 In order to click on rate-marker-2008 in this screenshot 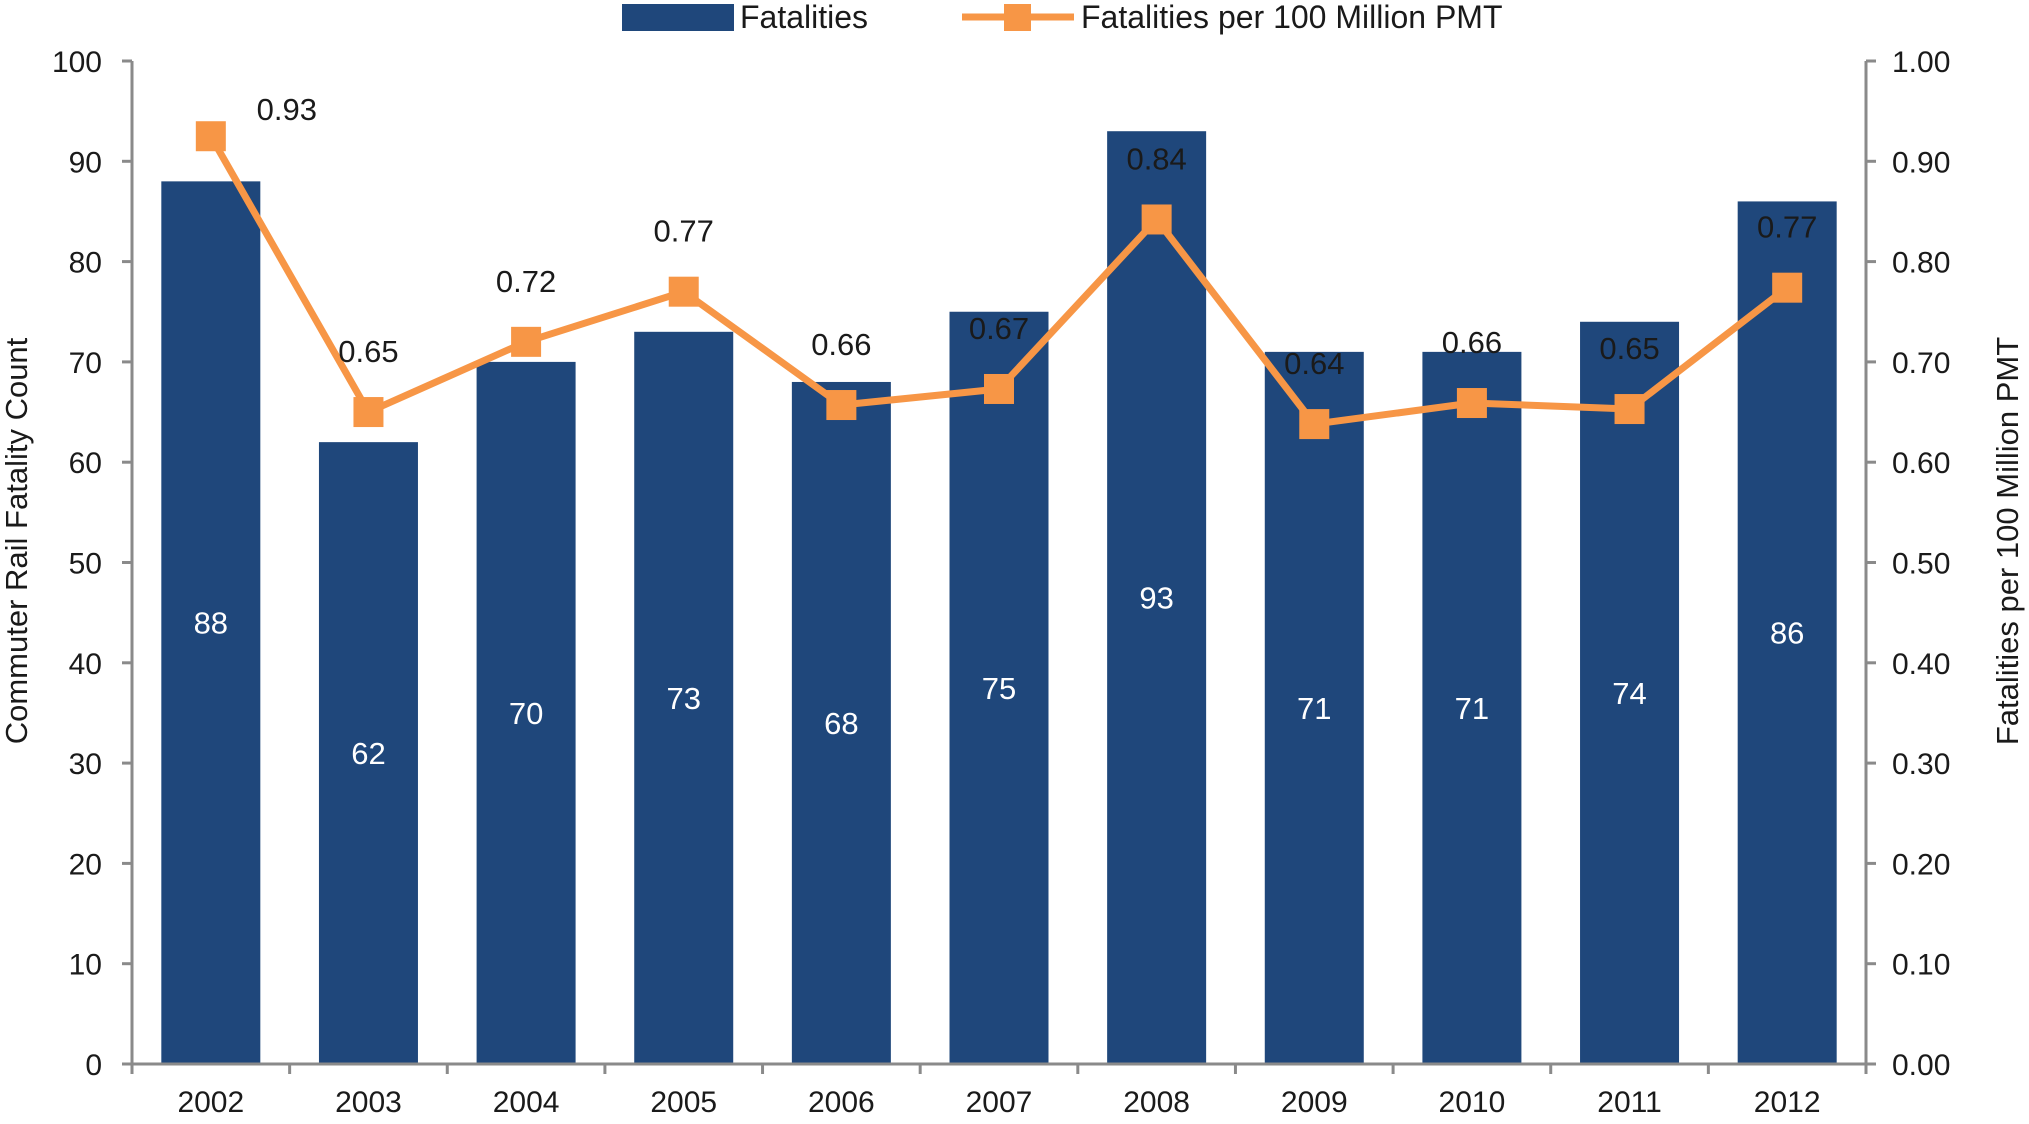, I will do `click(1156, 219)`.